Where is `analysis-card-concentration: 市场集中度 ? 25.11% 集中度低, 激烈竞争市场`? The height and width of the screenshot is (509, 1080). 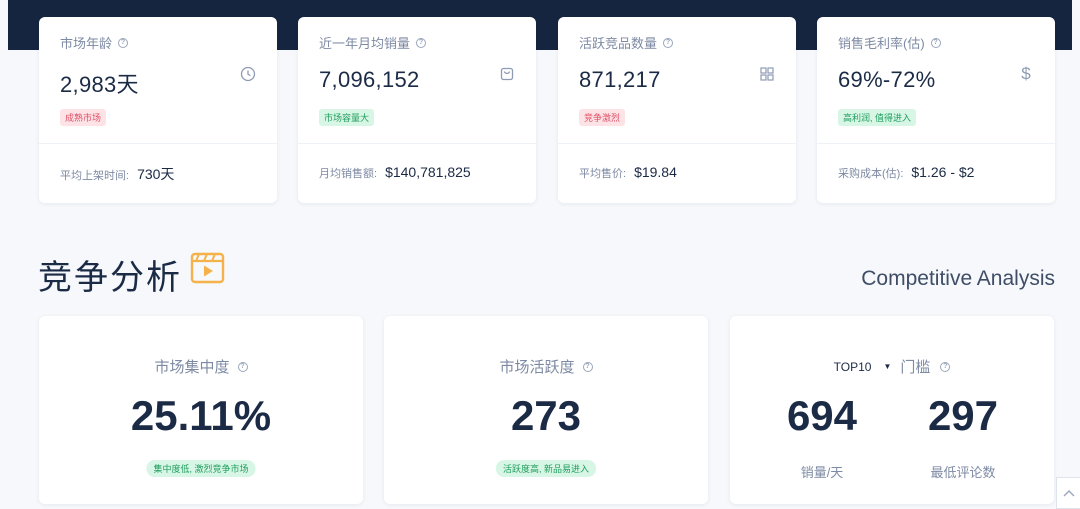 analysis-card-concentration: 市场集中度 ? 25.11% 集中度低, 激烈竞争市场 is located at coordinates (201, 410).